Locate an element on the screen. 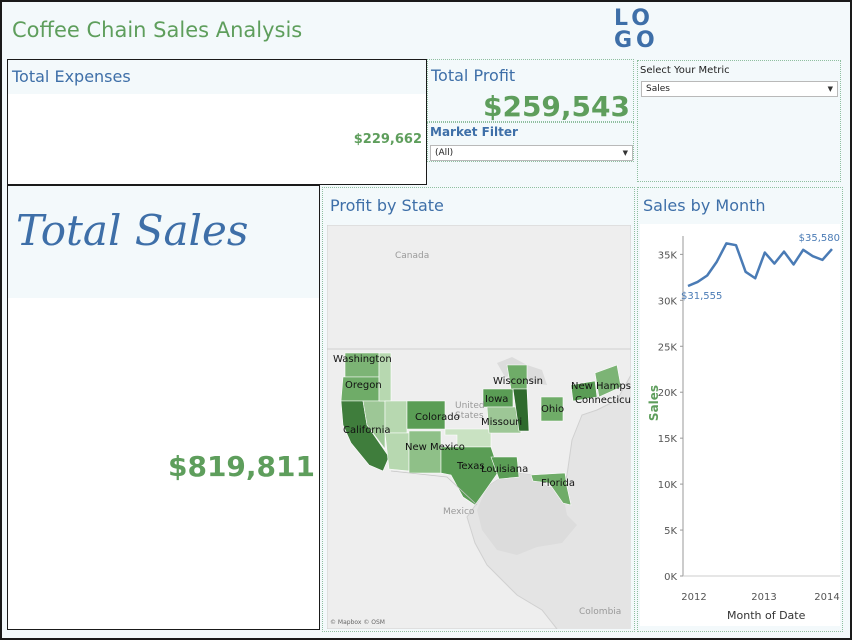 The width and height of the screenshot is (852, 640). state-ohio is located at coordinates (552, 409).